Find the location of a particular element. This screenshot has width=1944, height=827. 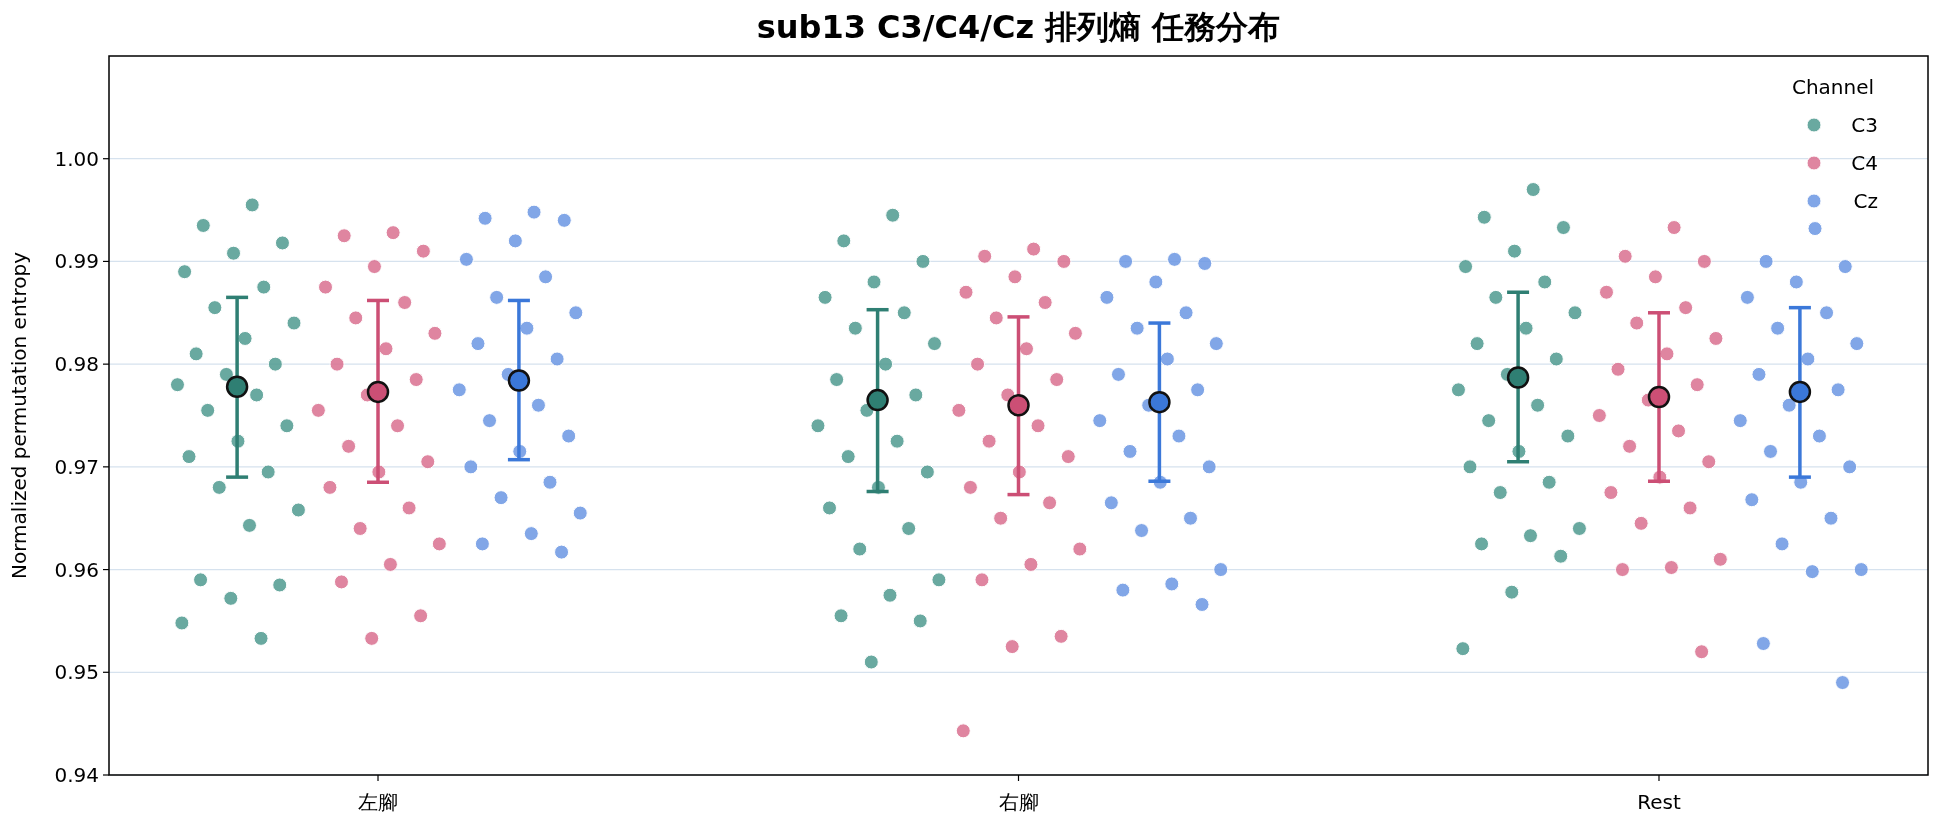

chart-title: sub13 C3/C4/Cz 排列熵 任務分布 is located at coordinates (1018, 27).